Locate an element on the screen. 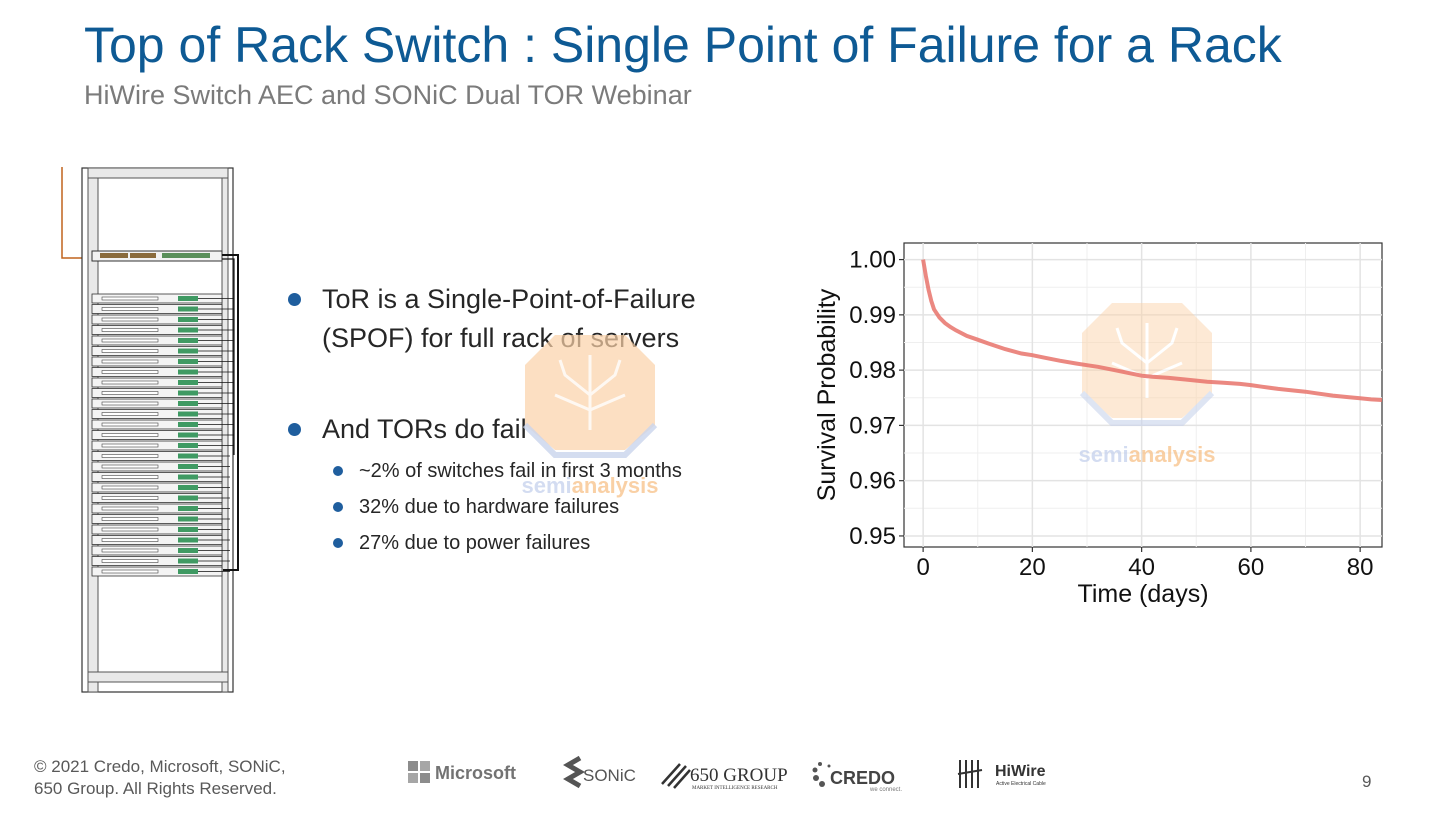 This screenshot has width=1456, height=815. chart-grid is located at coordinates (1143, 395).